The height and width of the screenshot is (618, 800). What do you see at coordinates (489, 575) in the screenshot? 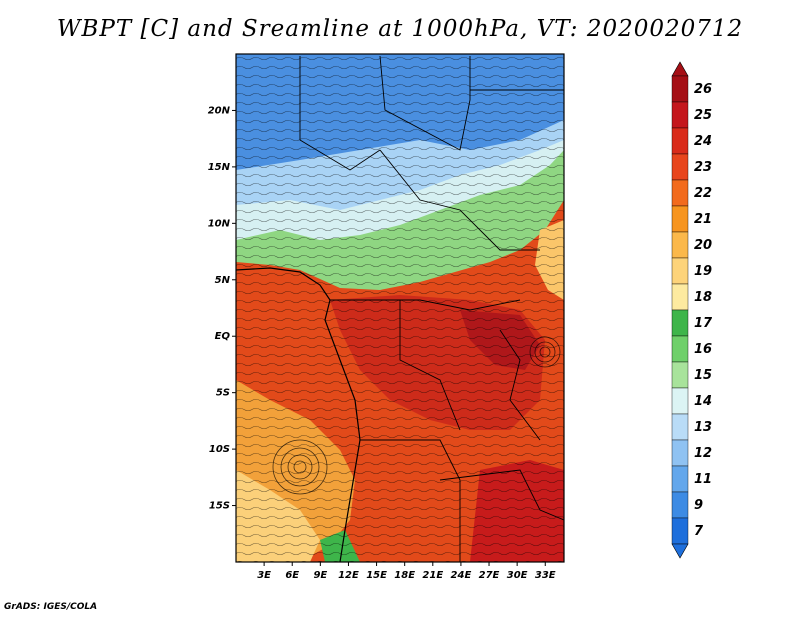
I see `lon-tick-label: 27E` at bounding box center [489, 575].